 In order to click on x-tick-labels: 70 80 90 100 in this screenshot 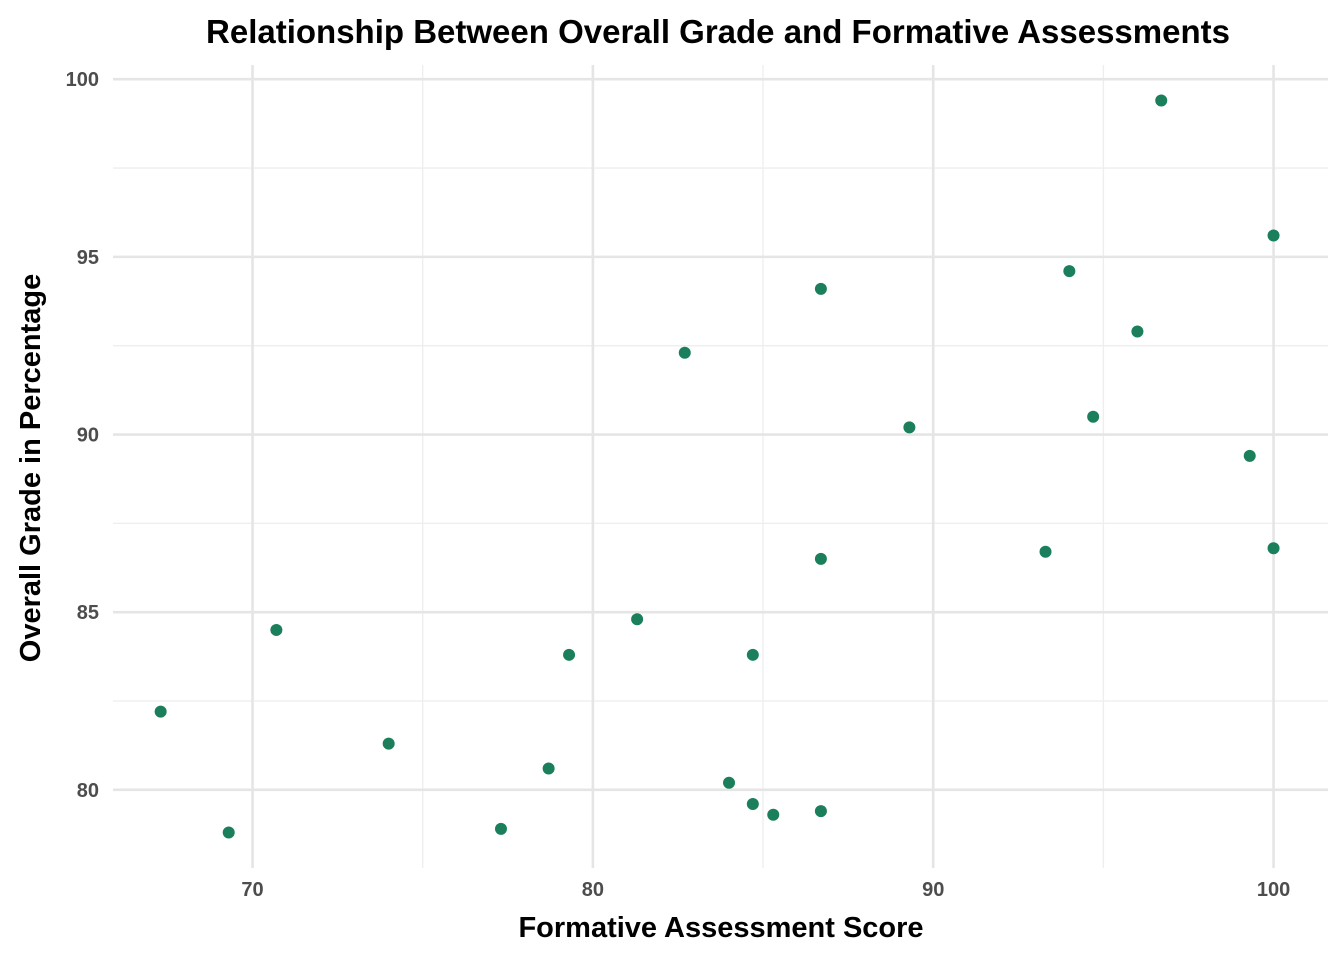, I will do `click(765, 890)`.